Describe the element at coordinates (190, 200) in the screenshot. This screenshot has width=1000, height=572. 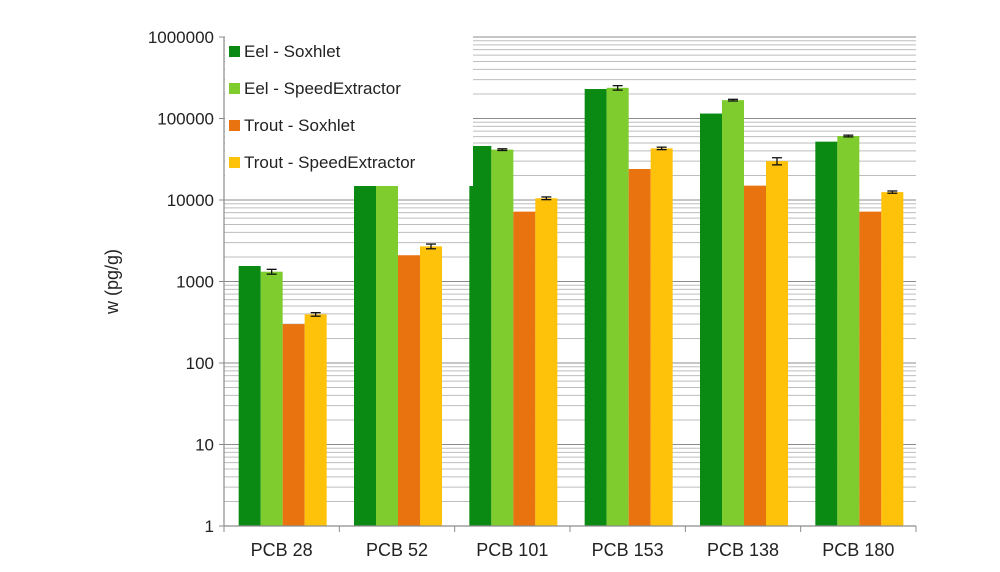
I see `y-tick-label: 10000` at that location.